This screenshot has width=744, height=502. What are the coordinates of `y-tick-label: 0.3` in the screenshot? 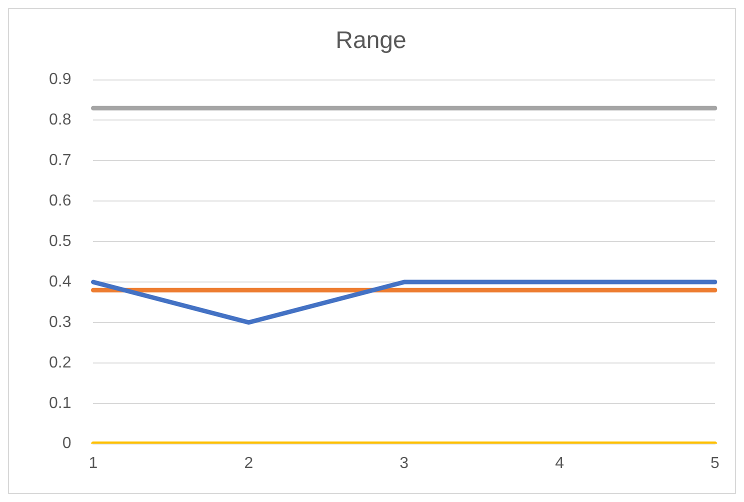 It's located at (60, 322).